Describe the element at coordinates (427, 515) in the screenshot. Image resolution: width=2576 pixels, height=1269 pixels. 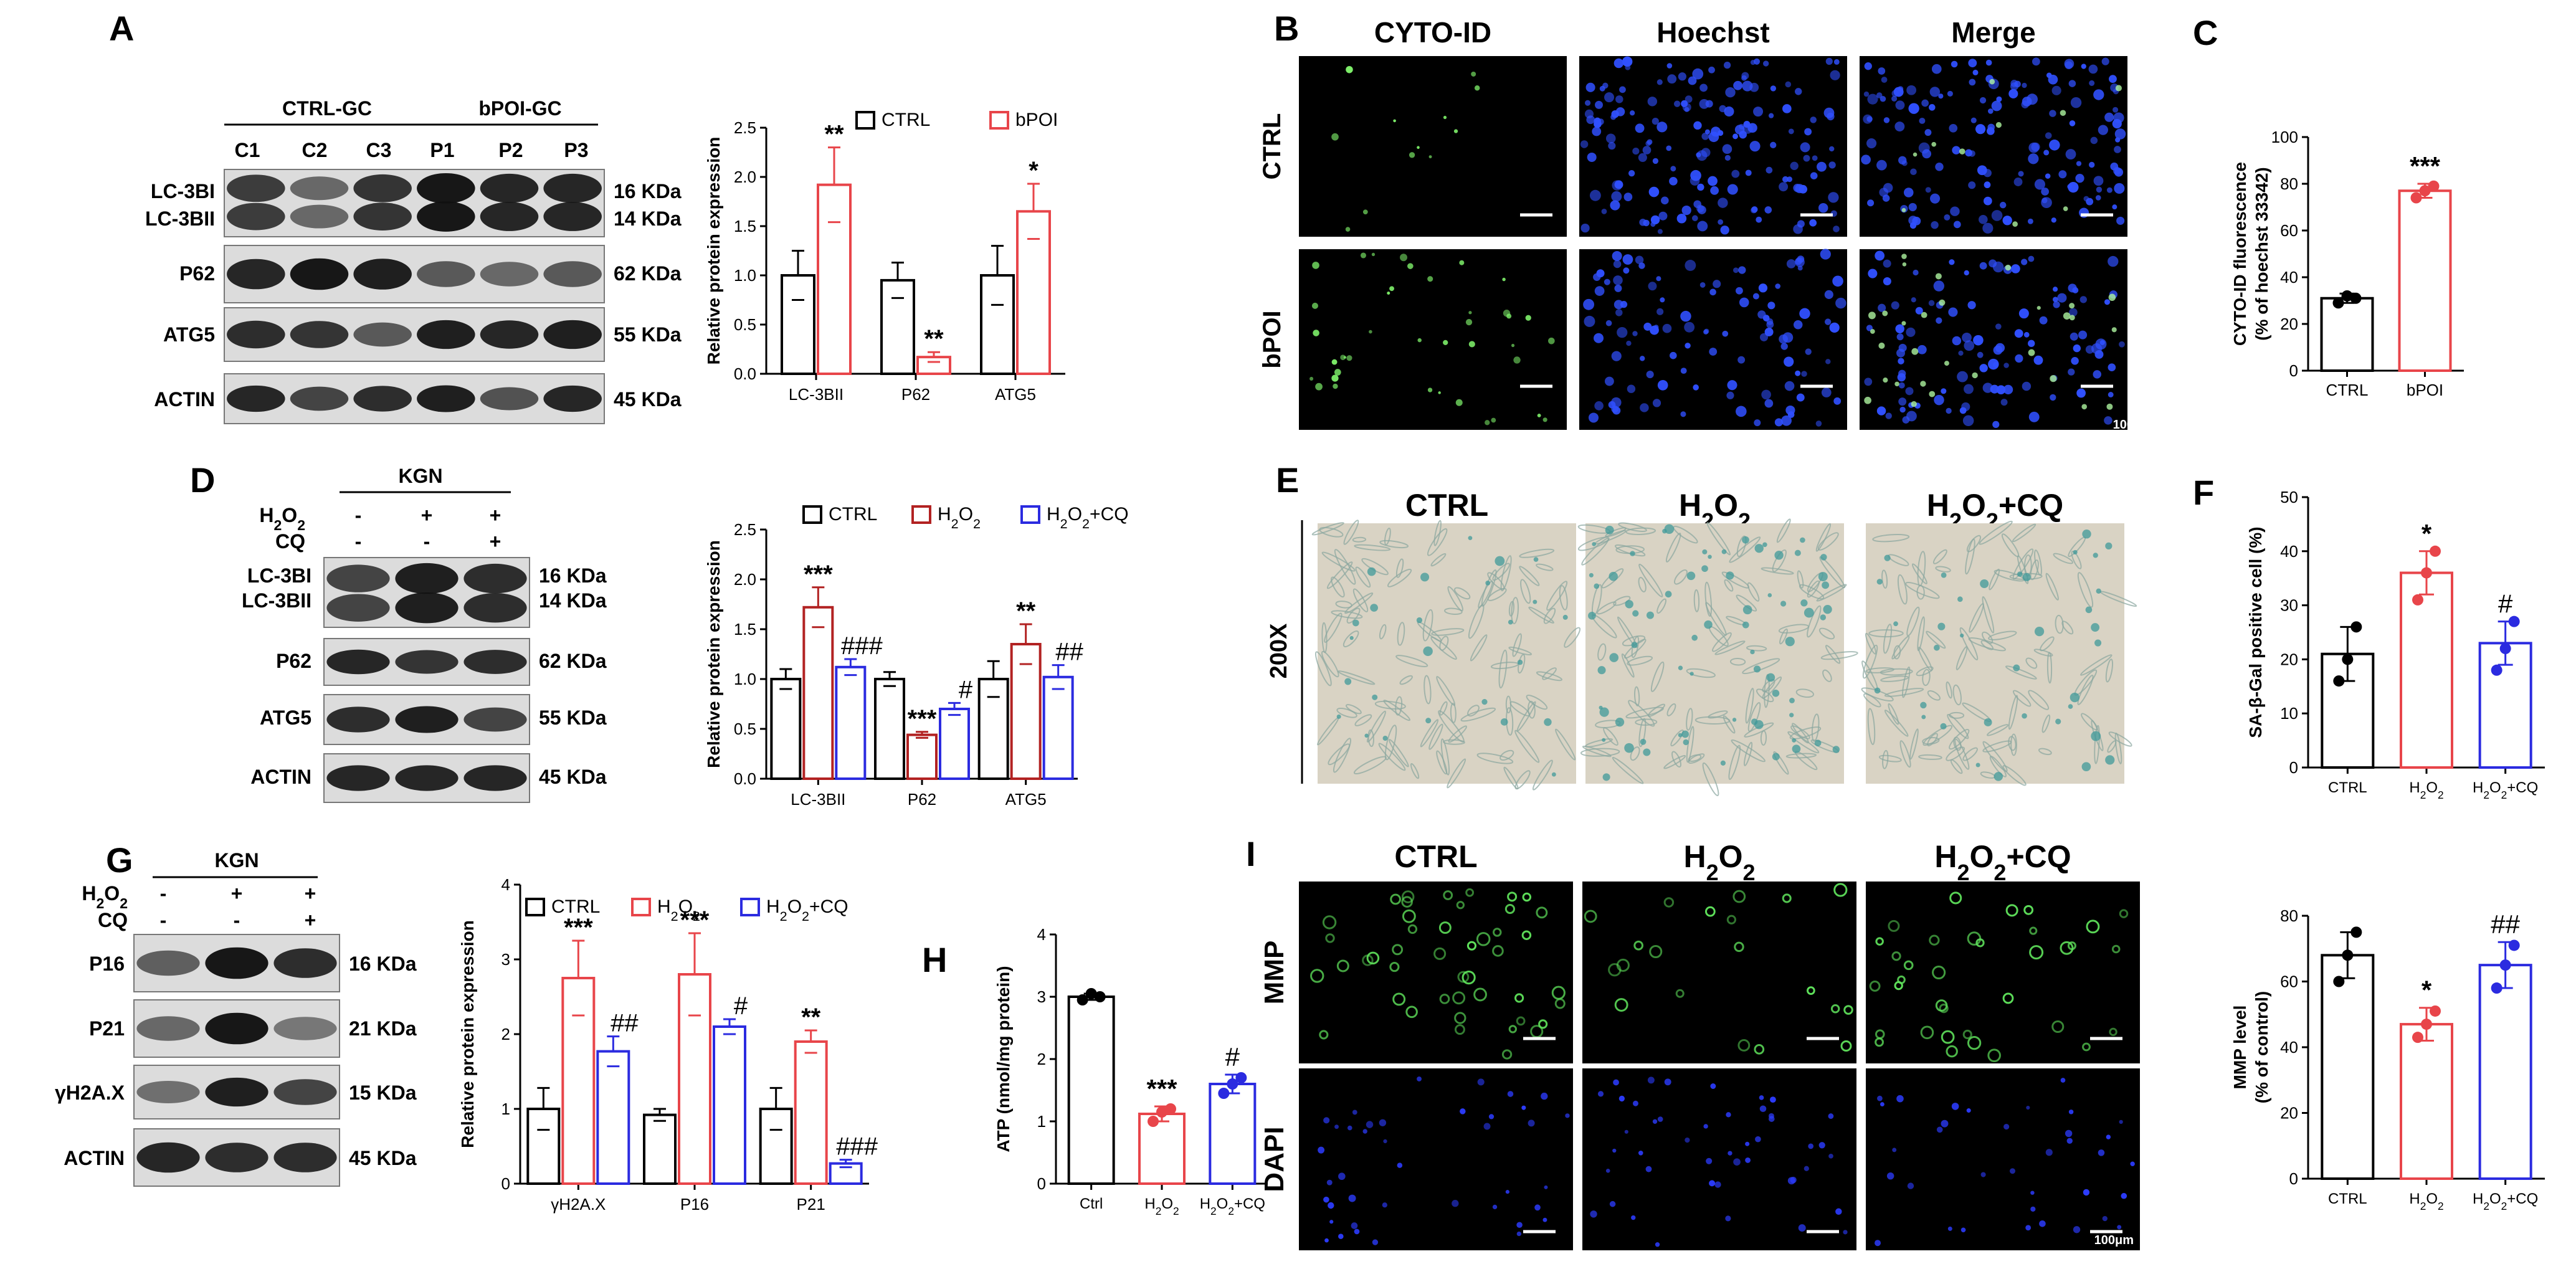
I see `sign: +` at that location.